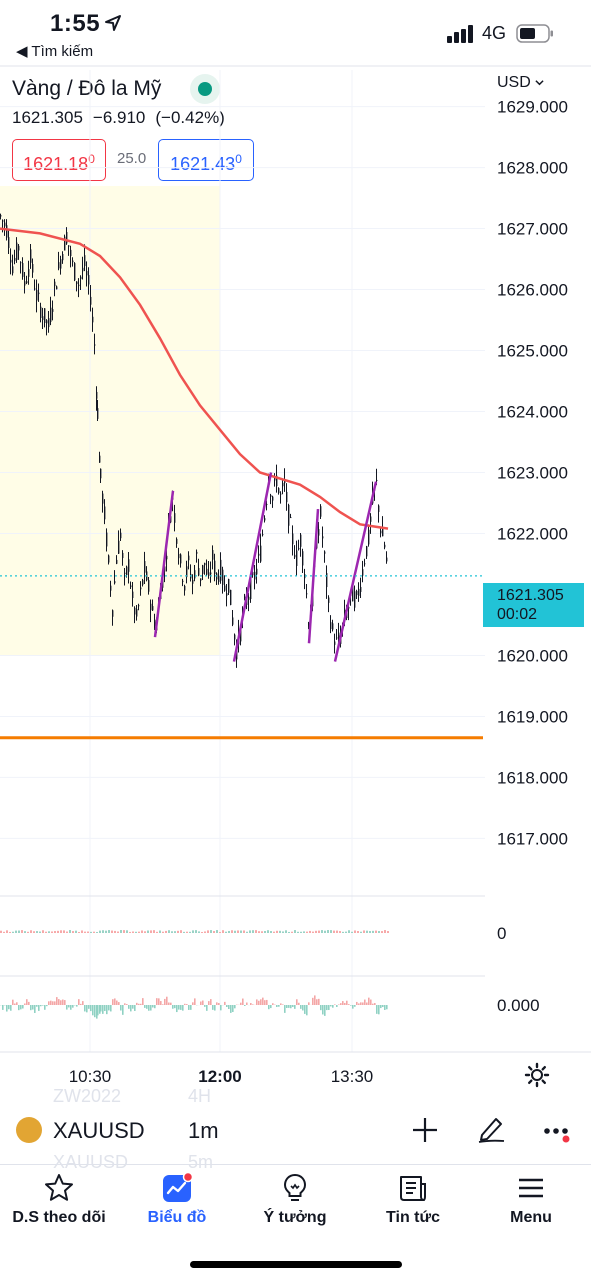 The width and height of the screenshot is (591, 1280). I want to click on nav-watchlist: D.S theo dõi, so click(59, 1202).